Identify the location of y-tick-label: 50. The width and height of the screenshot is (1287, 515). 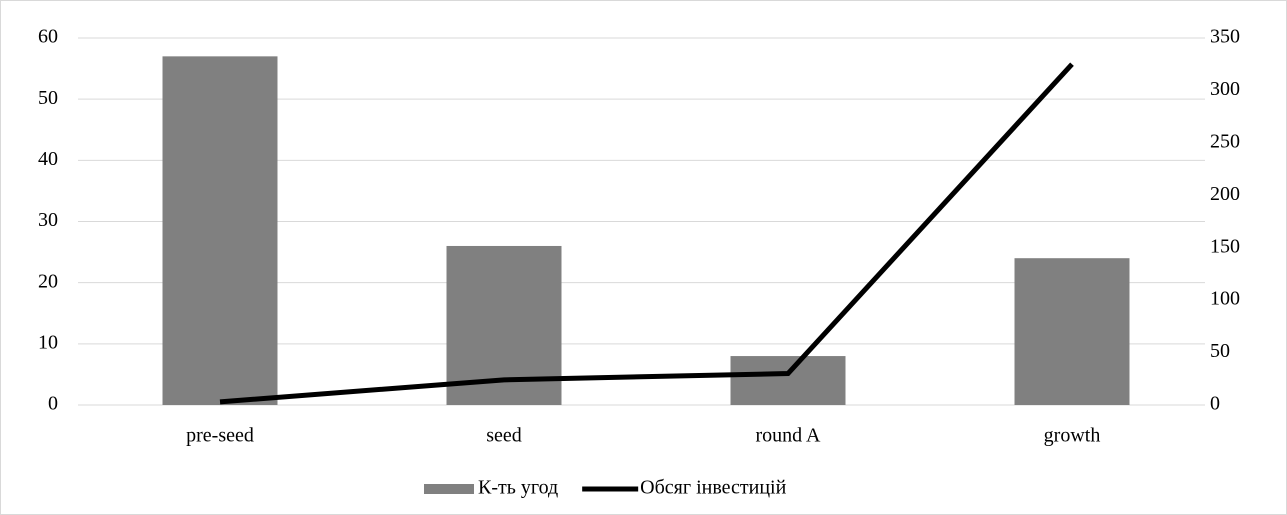
(48, 98).